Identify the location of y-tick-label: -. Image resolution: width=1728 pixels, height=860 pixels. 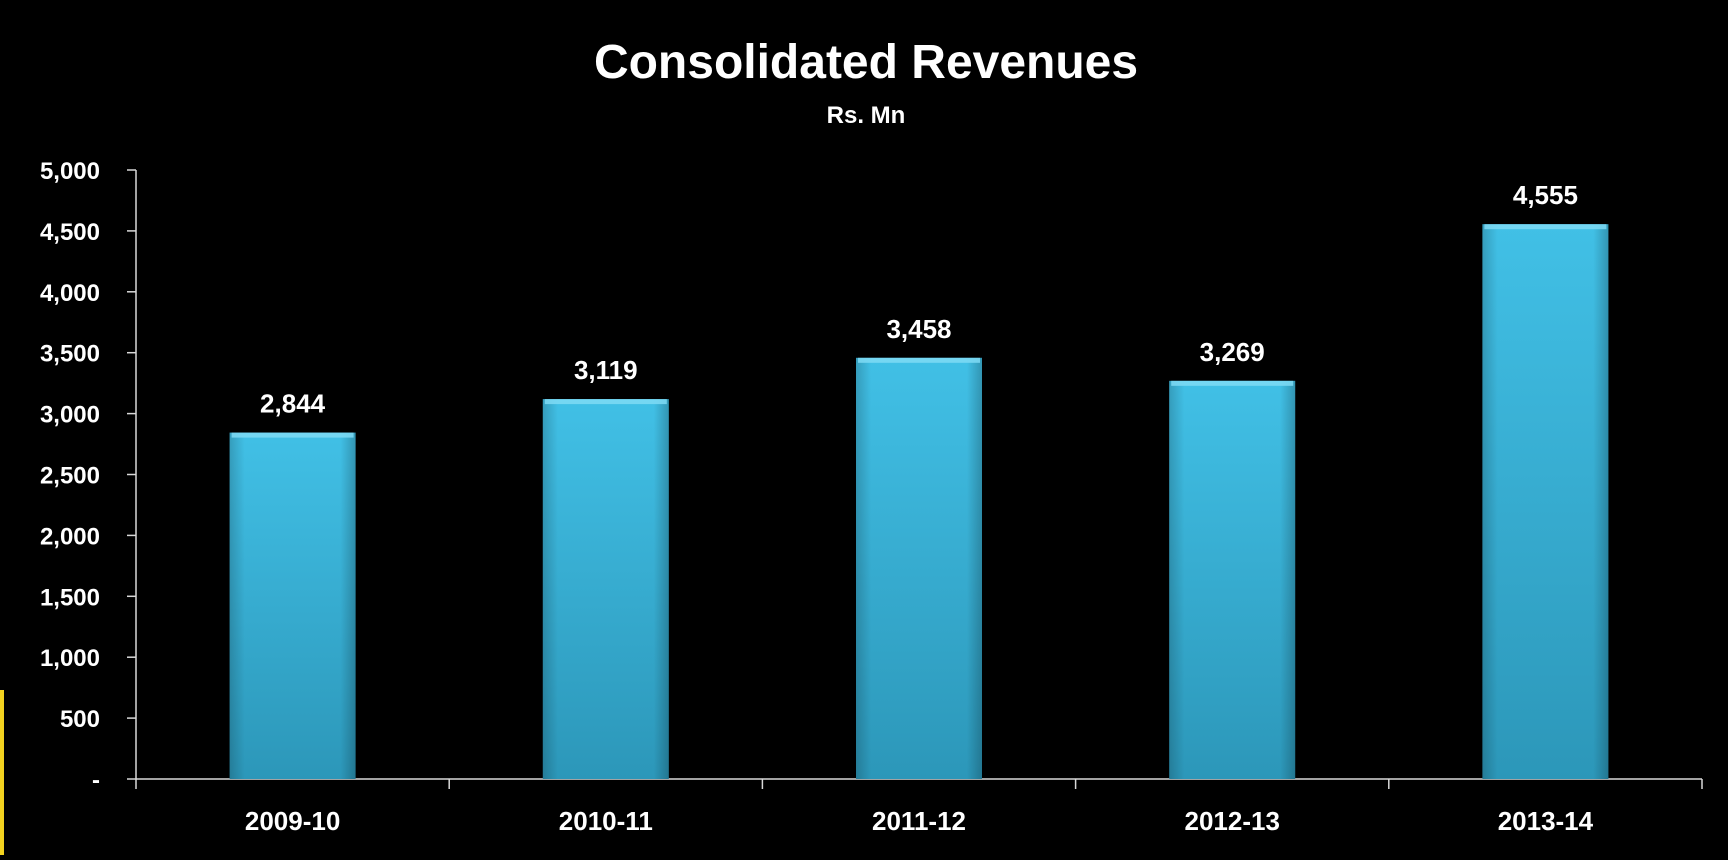
(96, 780).